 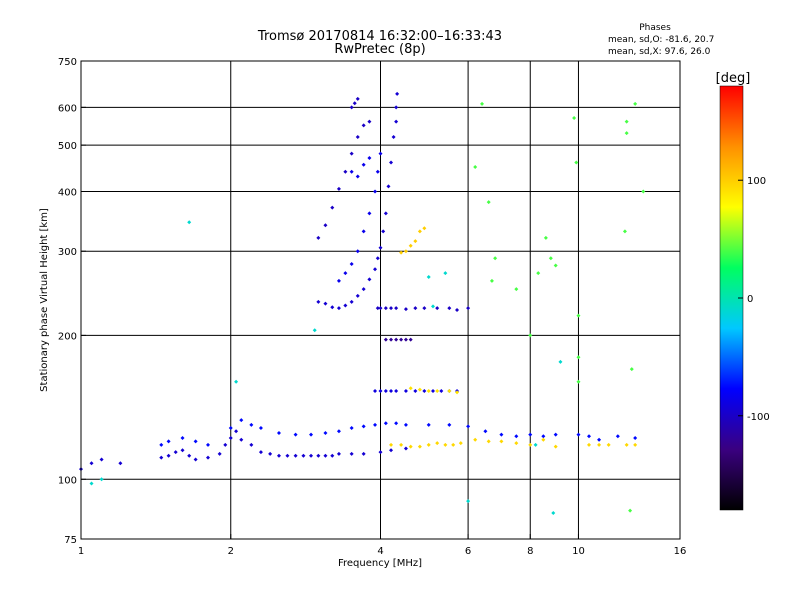 What do you see at coordinates (70, 540) in the screenshot?
I see `y-tick-label: 75` at bounding box center [70, 540].